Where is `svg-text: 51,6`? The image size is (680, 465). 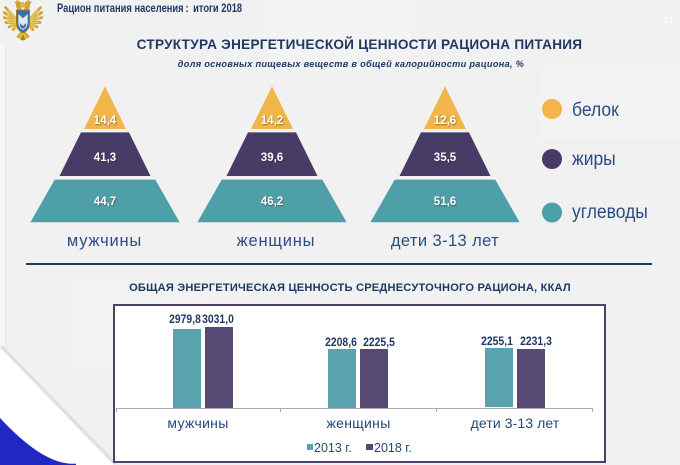
svg-text: 51,6 is located at coordinates (445, 202).